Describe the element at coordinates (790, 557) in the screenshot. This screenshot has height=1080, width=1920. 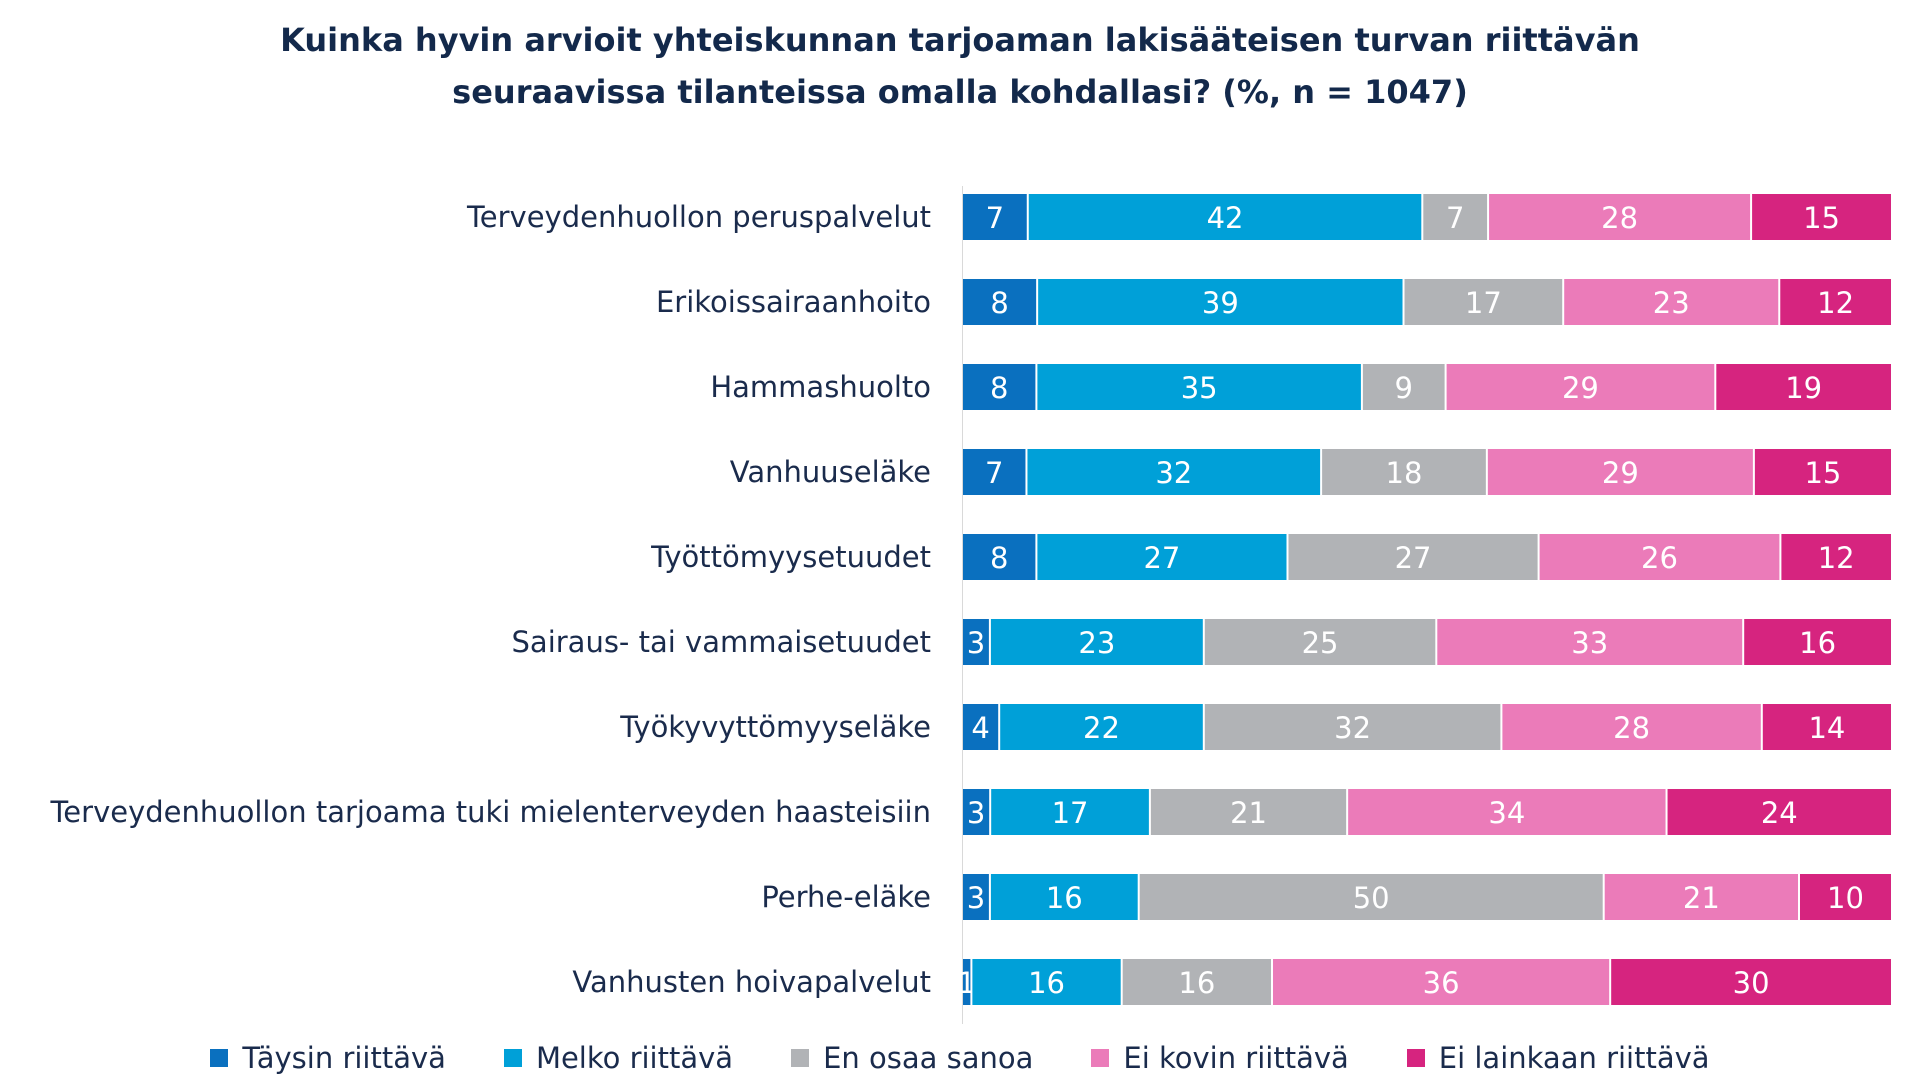
I see `category-label: Työttömyysetuudet` at that location.